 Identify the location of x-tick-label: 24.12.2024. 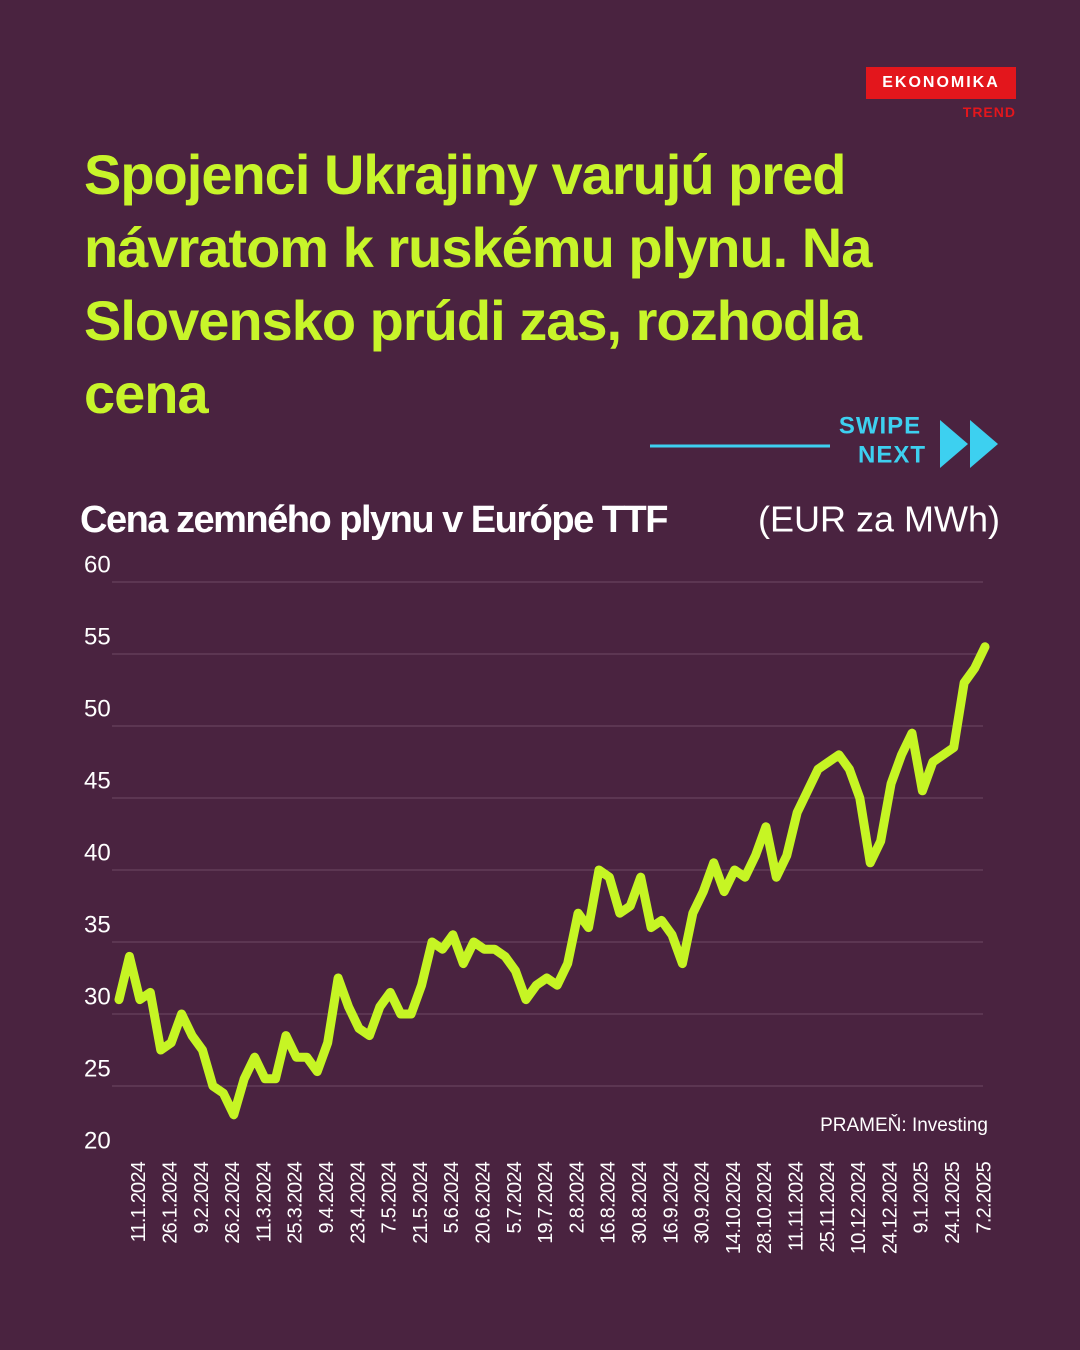
(890, 1207).